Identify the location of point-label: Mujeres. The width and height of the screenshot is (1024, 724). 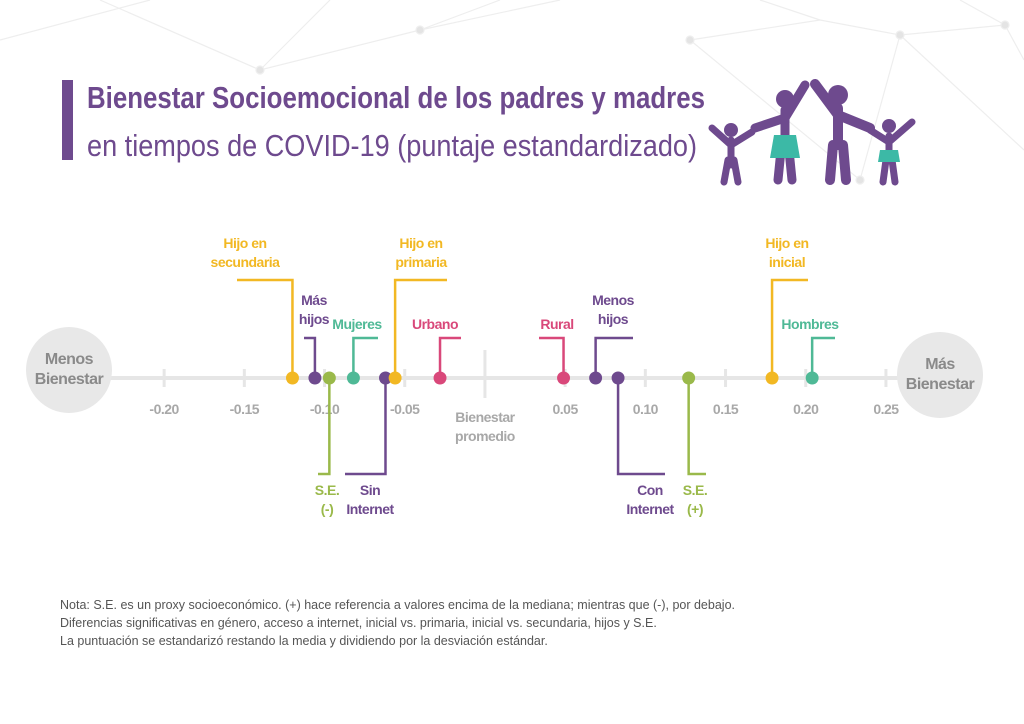
(357, 324).